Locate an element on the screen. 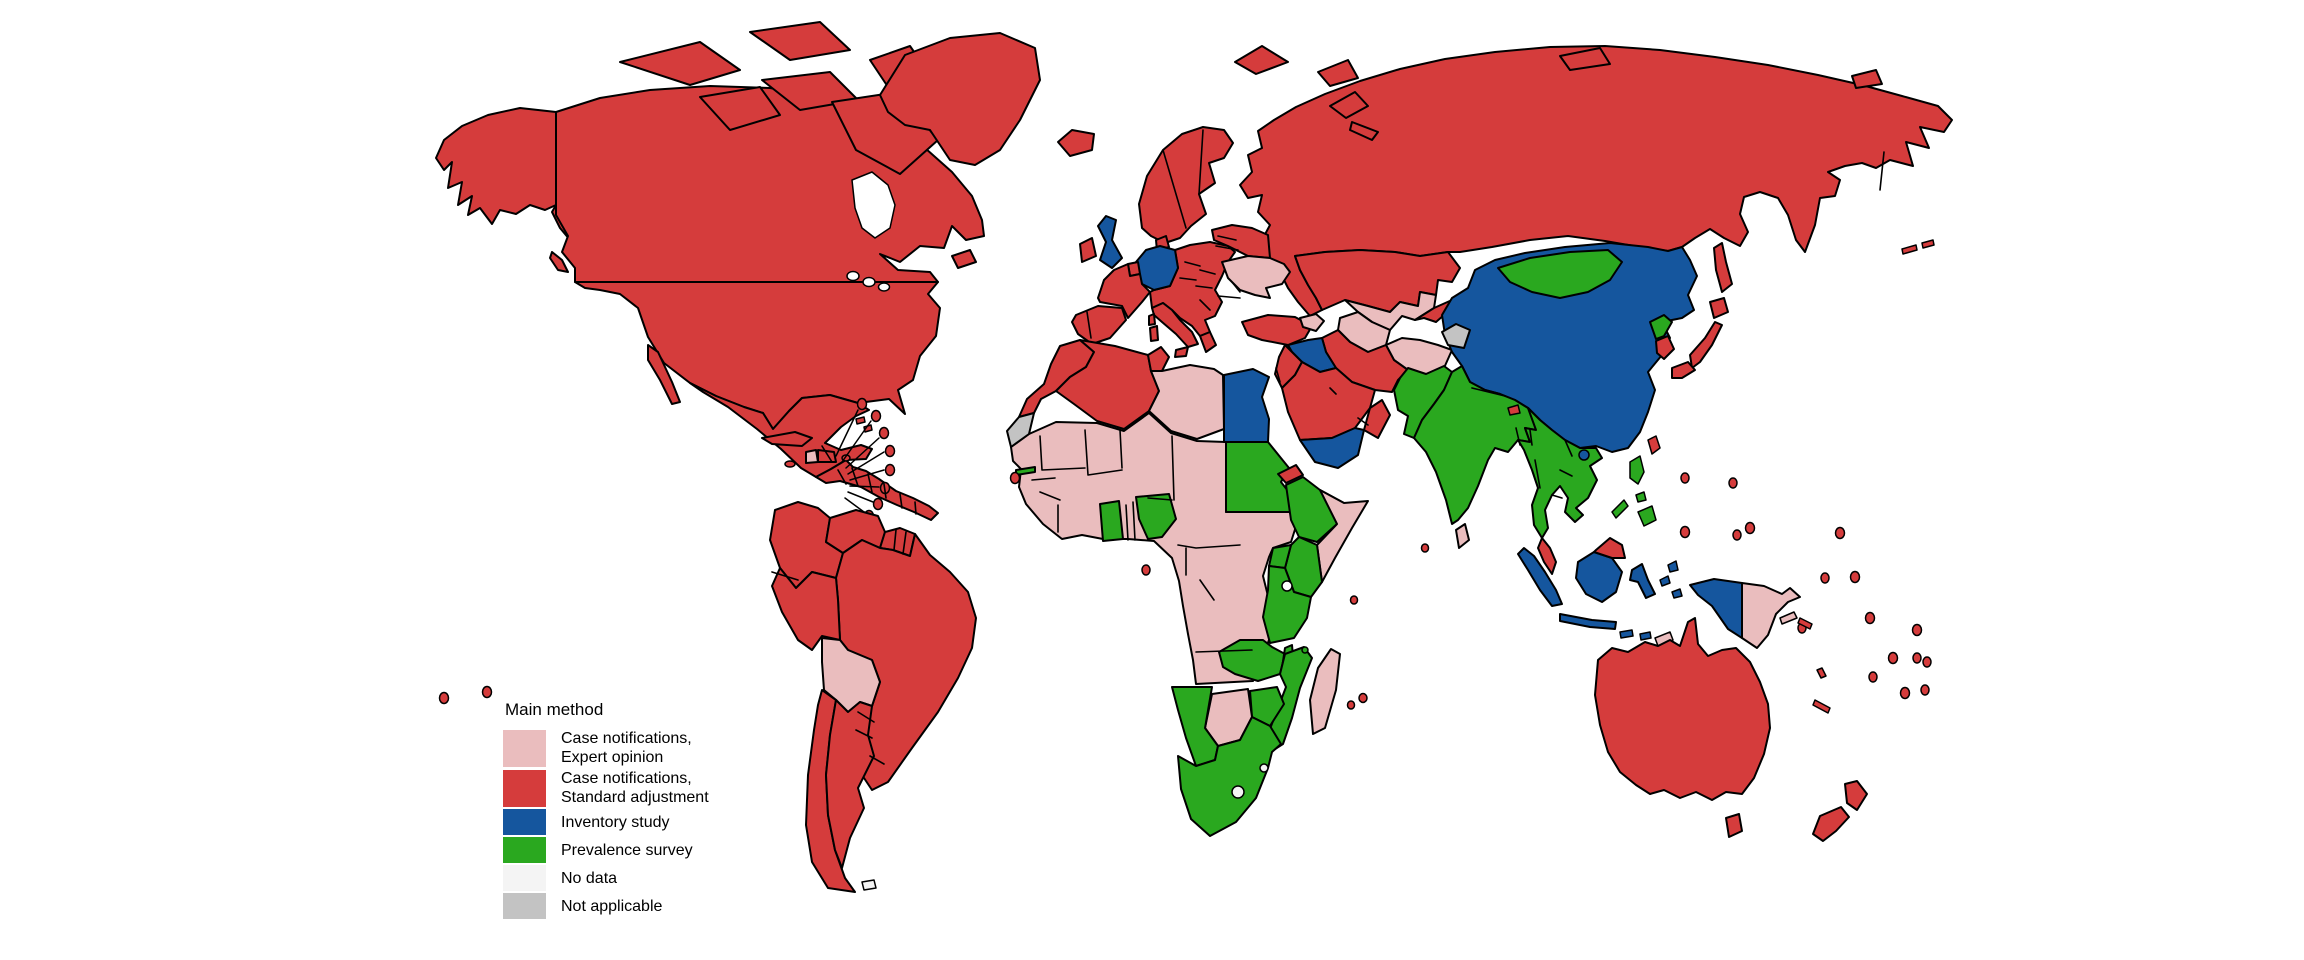 This screenshot has height=960, width=2304. region-taiwan is located at coordinates (1654, 445).